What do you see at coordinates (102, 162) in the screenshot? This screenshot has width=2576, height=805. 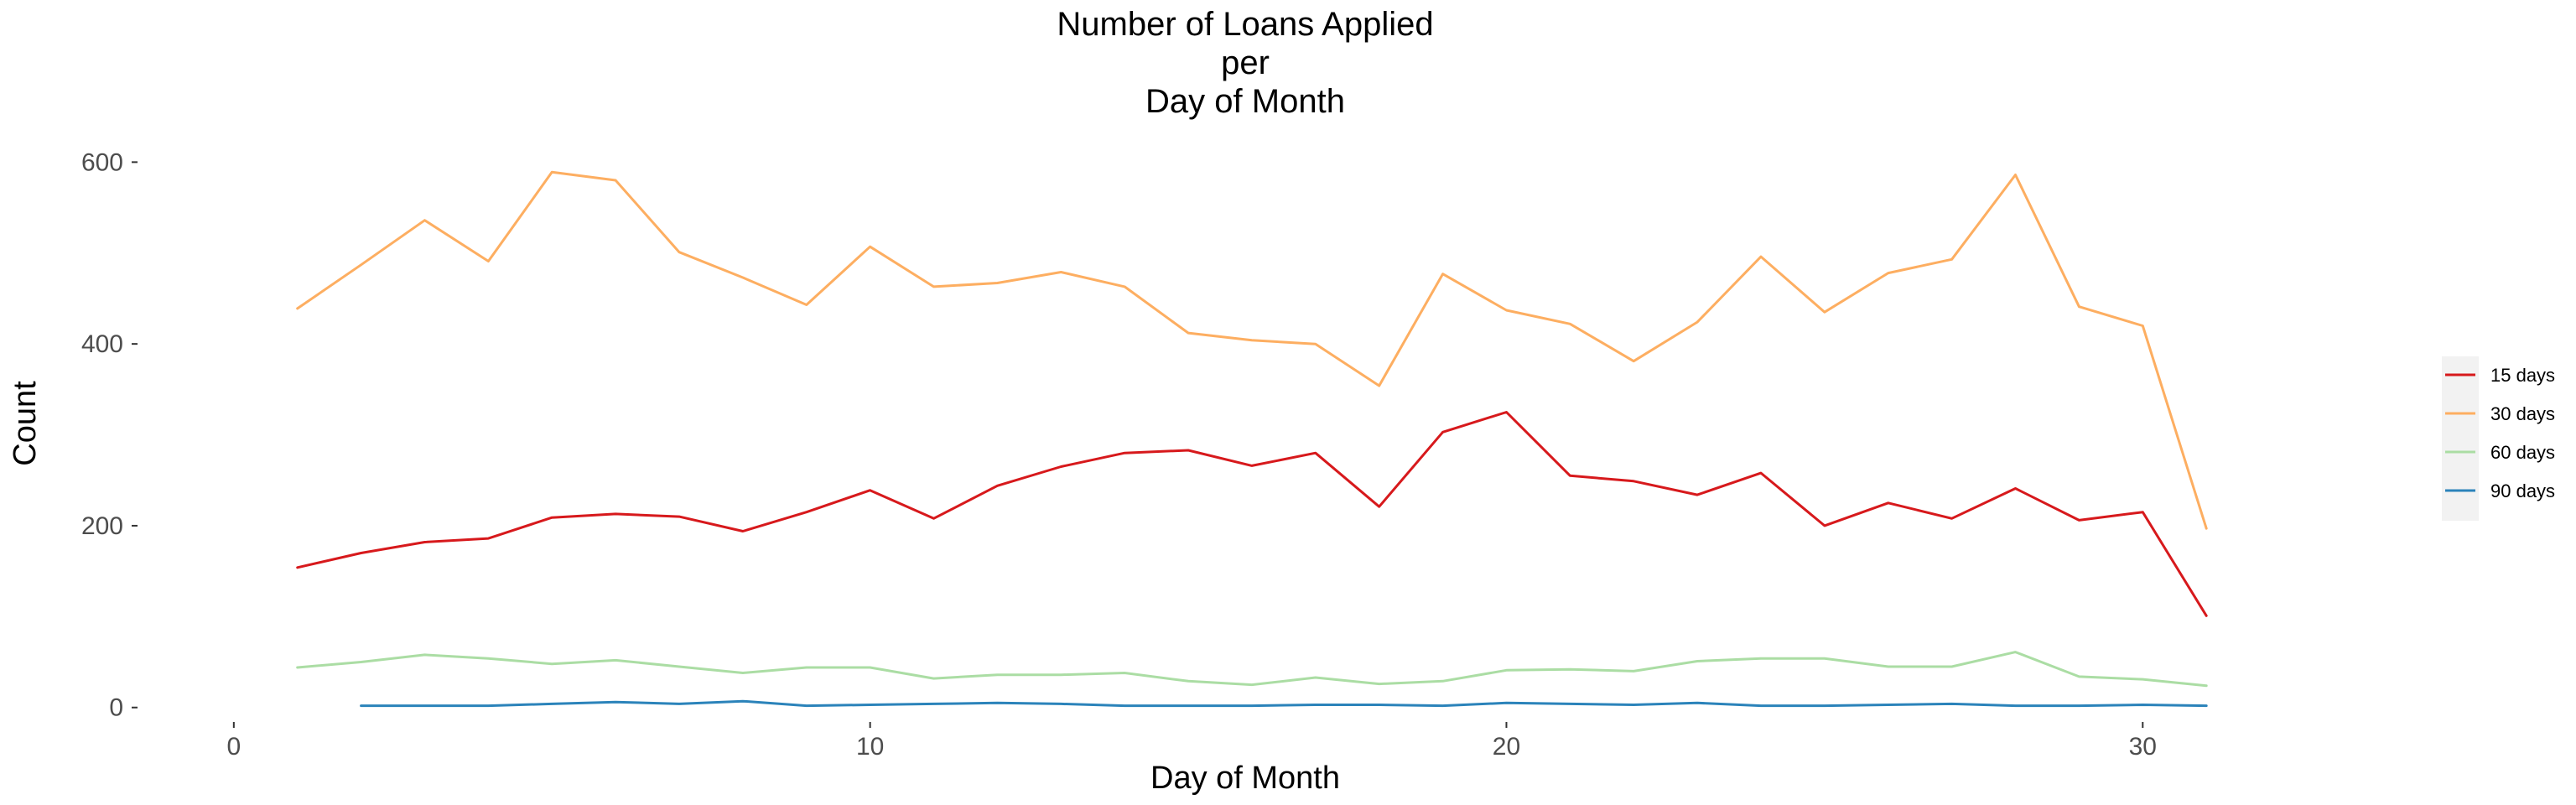 I see `y-tick-label: 600` at bounding box center [102, 162].